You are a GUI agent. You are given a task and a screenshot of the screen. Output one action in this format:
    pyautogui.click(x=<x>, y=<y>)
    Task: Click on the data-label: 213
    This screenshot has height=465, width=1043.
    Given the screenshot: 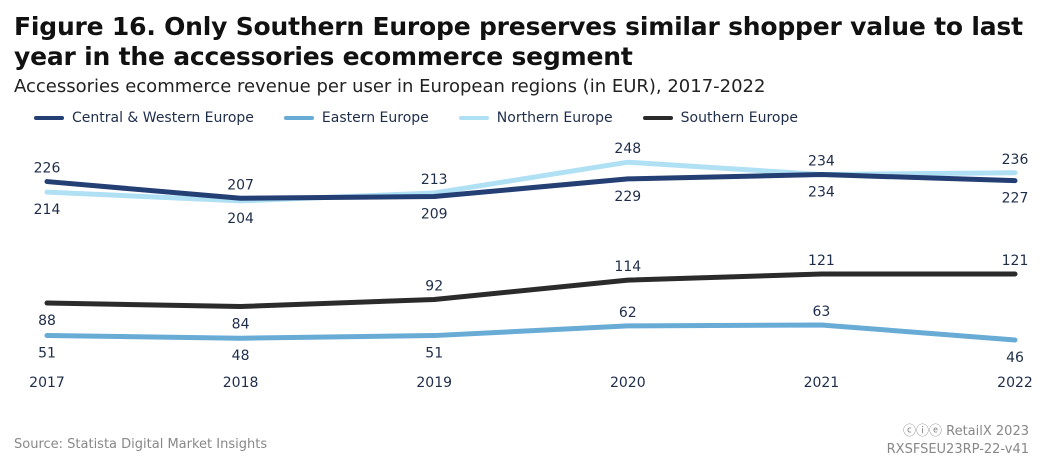 What is the action you would take?
    pyautogui.click(x=434, y=180)
    